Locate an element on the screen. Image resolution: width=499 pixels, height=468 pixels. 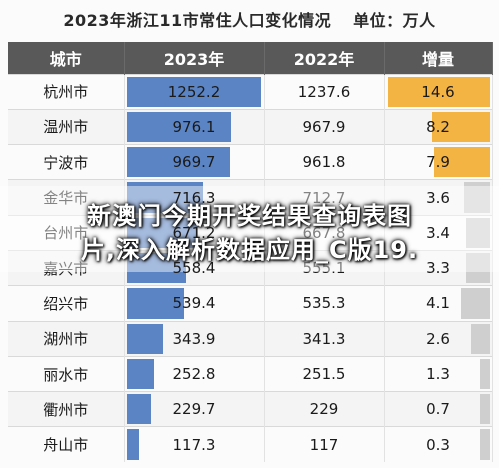
city-cell: 舟山市 is located at coordinates (66, 444).